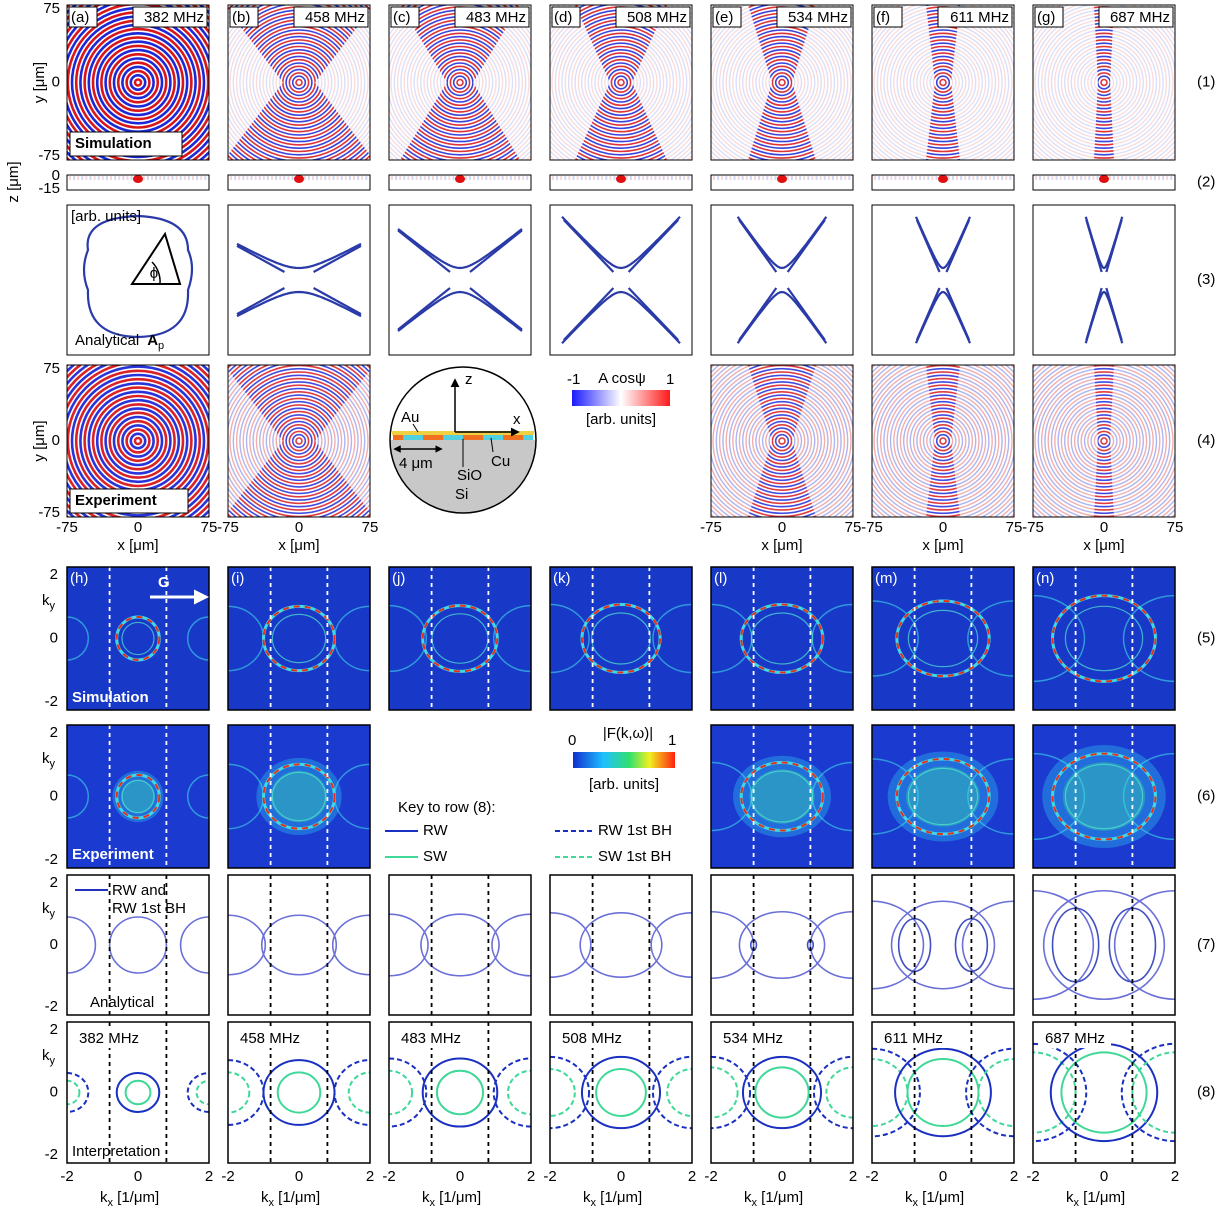 This screenshot has width=1219, height=1226. I want to click on freq-label: 687 MHz, so click(1140, 17).